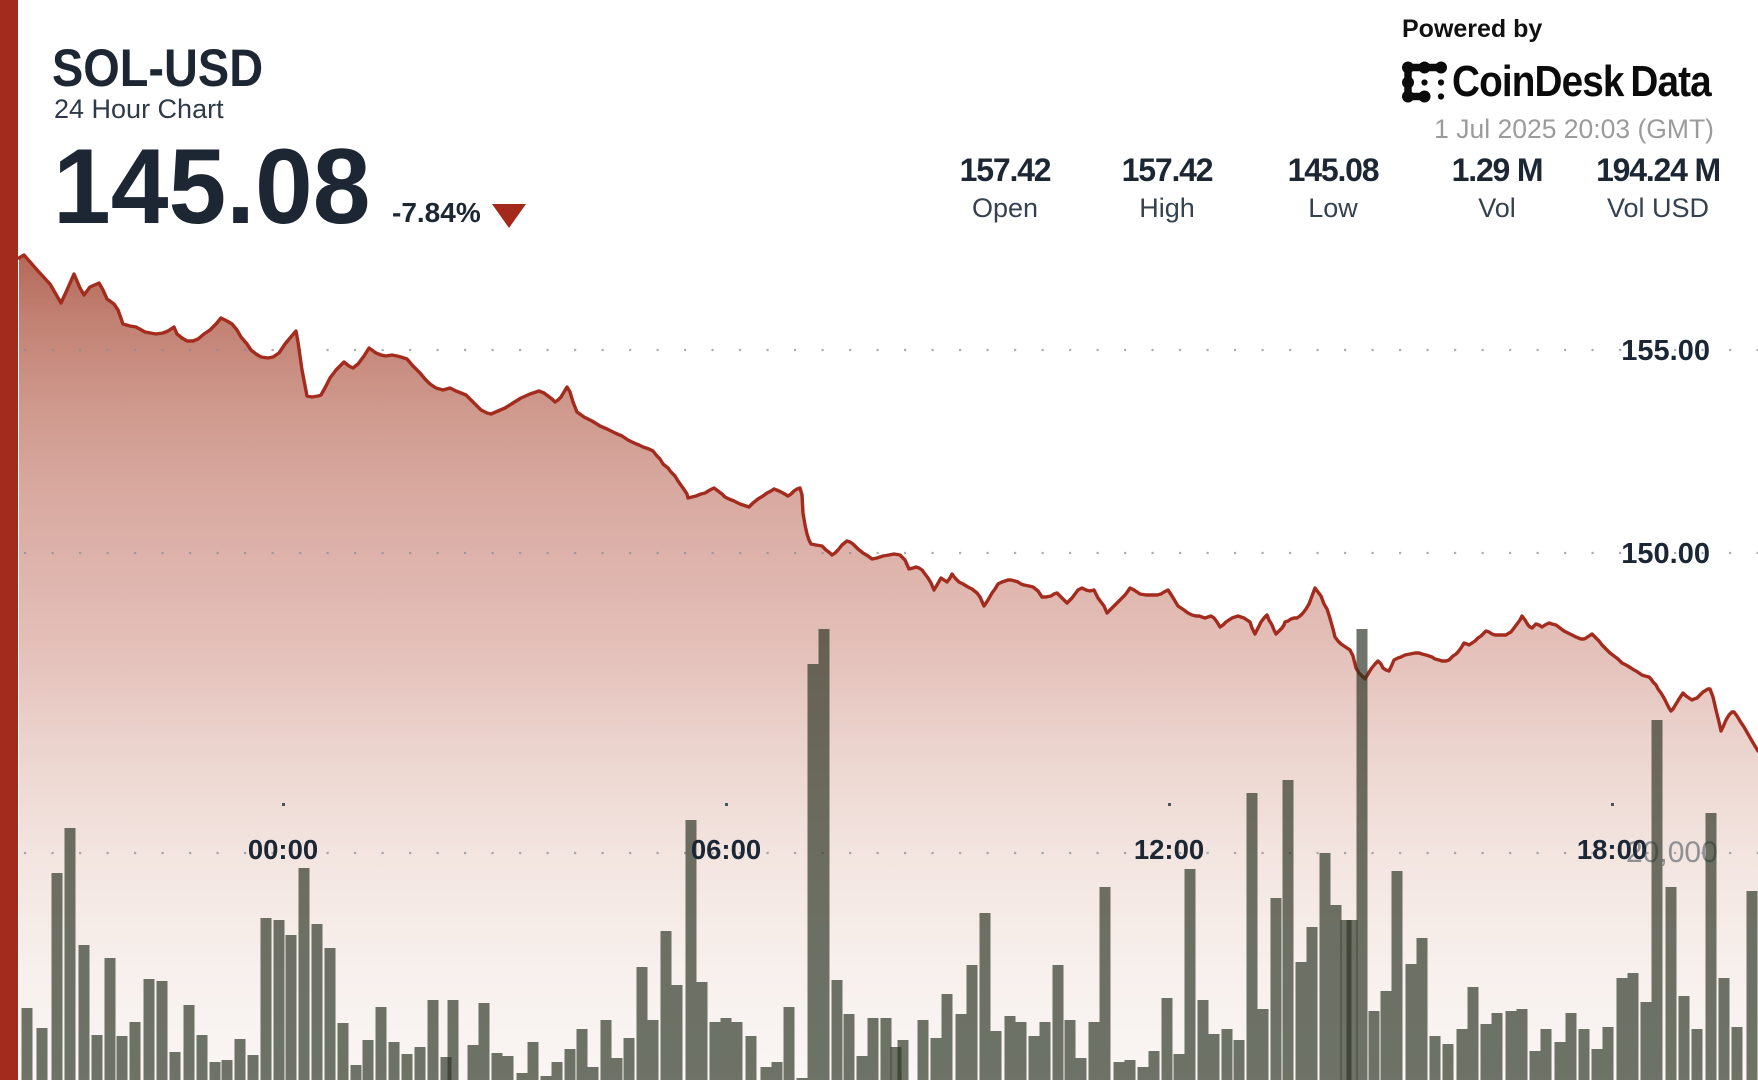  What do you see at coordinates (1672, 852) in the screenshot?
I see `svg-text: 20,000` at bounding box center [1672, 852].